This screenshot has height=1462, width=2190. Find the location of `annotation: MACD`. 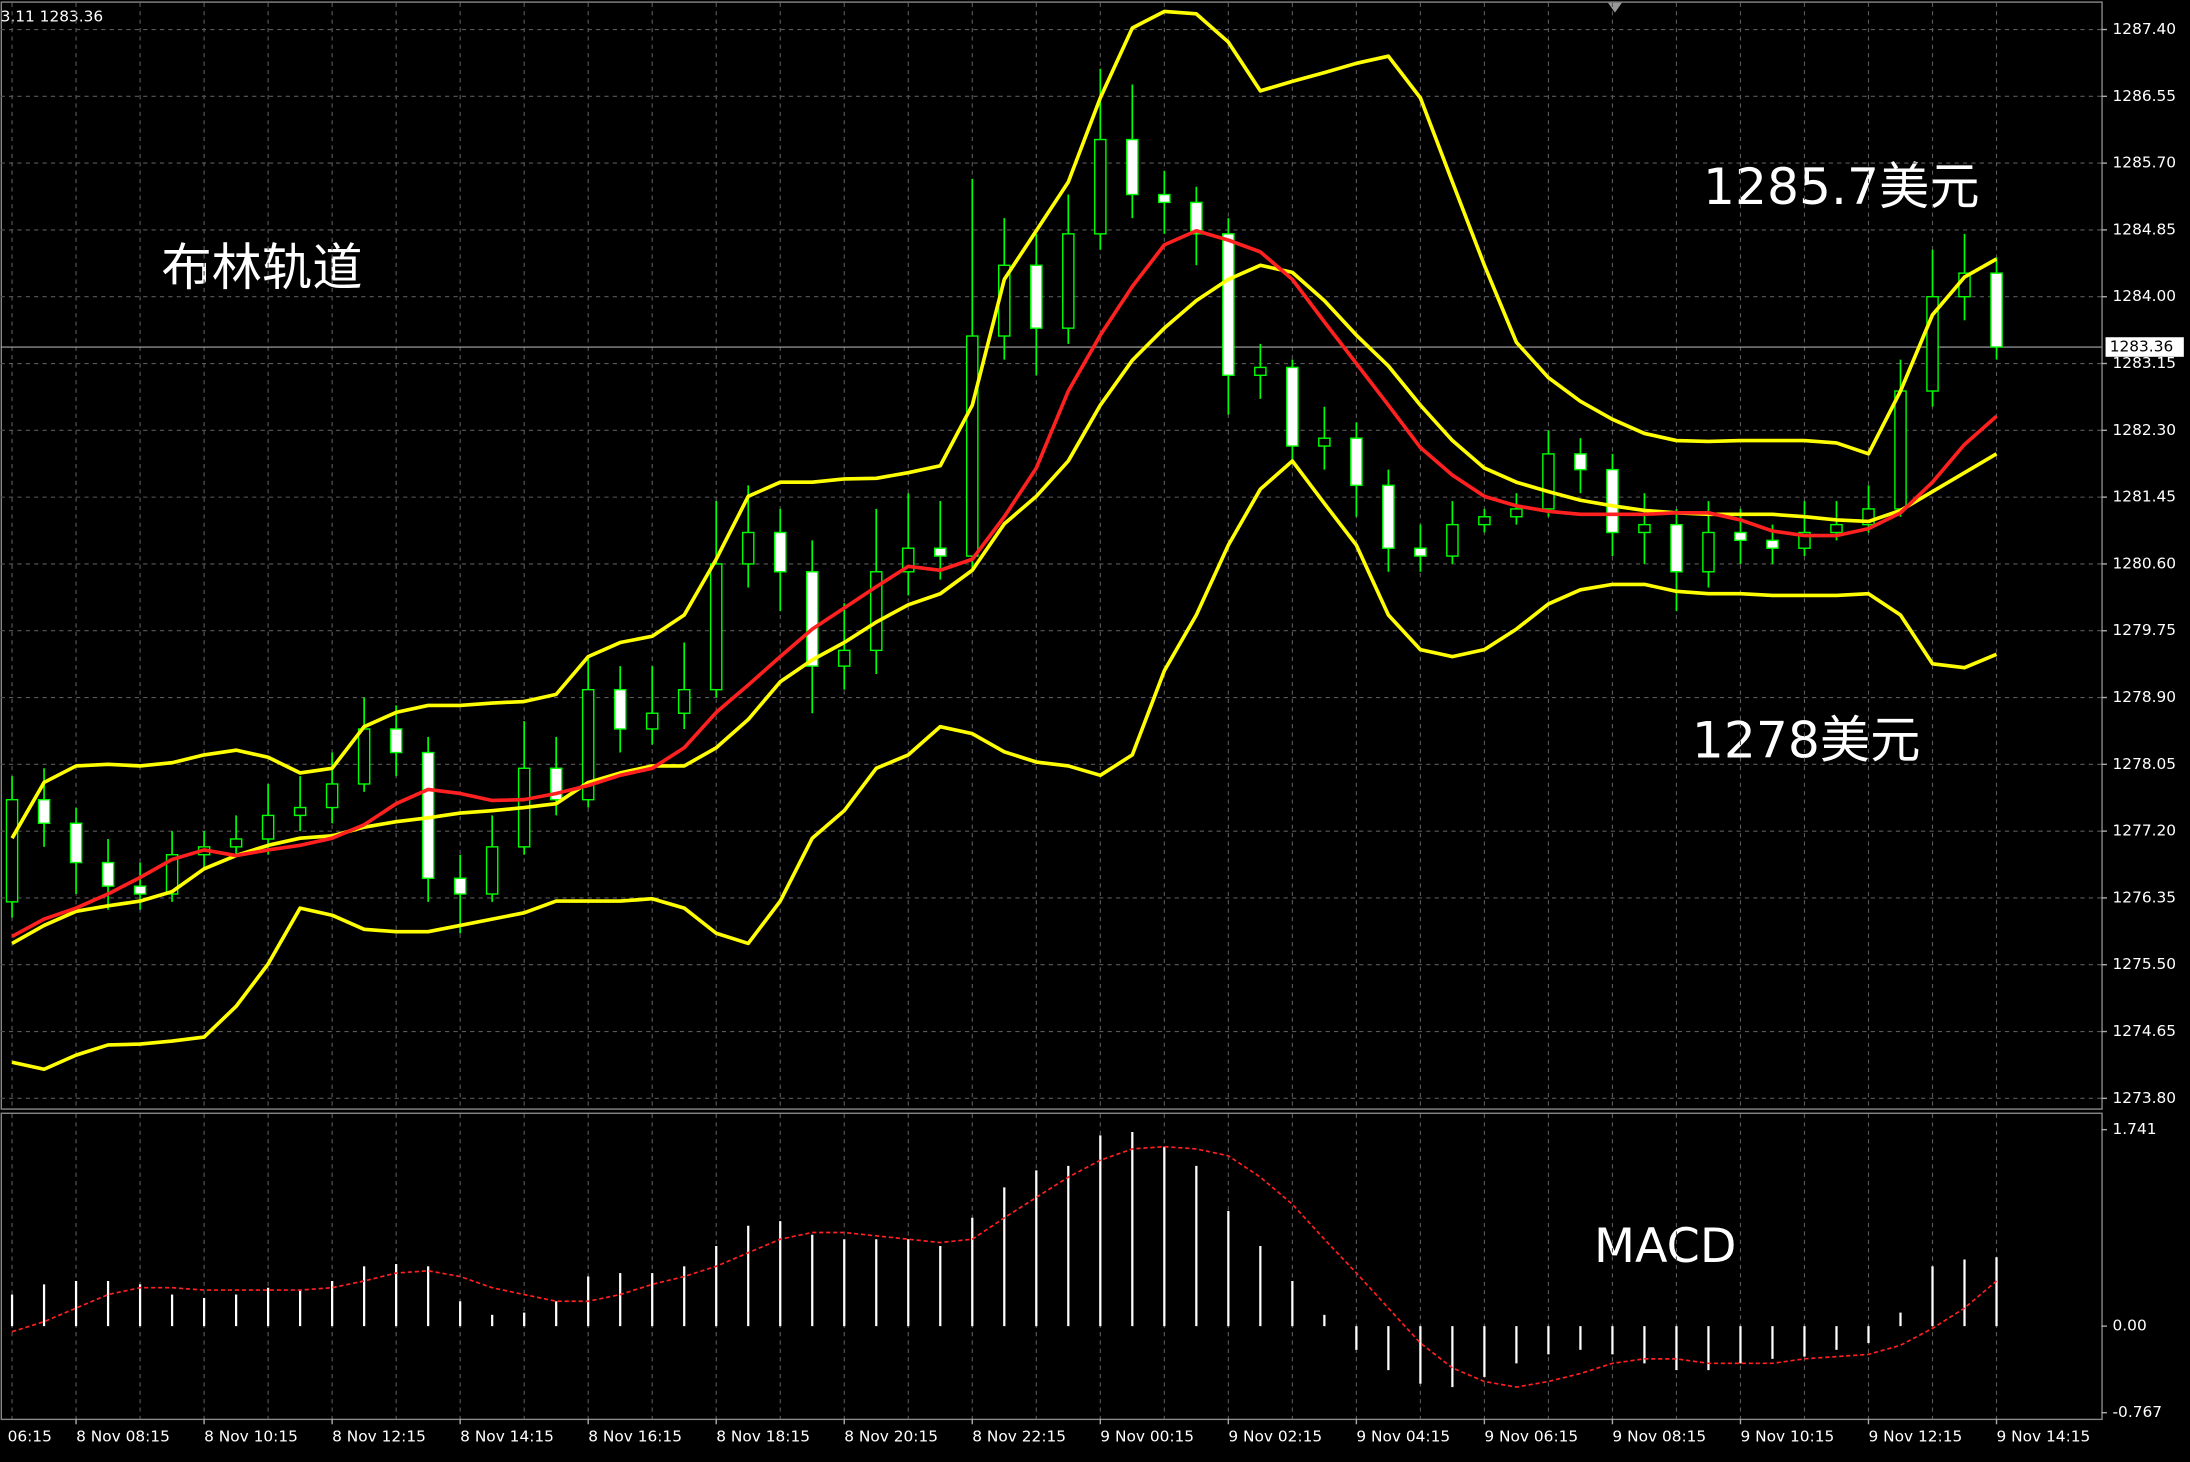

annotation: MACD is located at coordinates (1665, 1246).